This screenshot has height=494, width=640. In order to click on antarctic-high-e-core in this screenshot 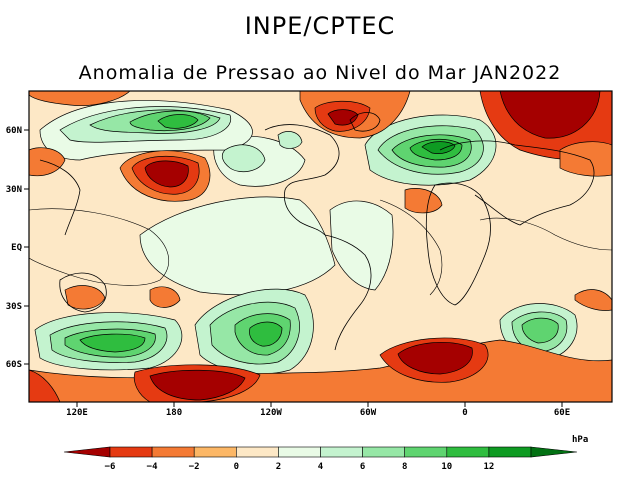, I will do `click(435, 358)`.